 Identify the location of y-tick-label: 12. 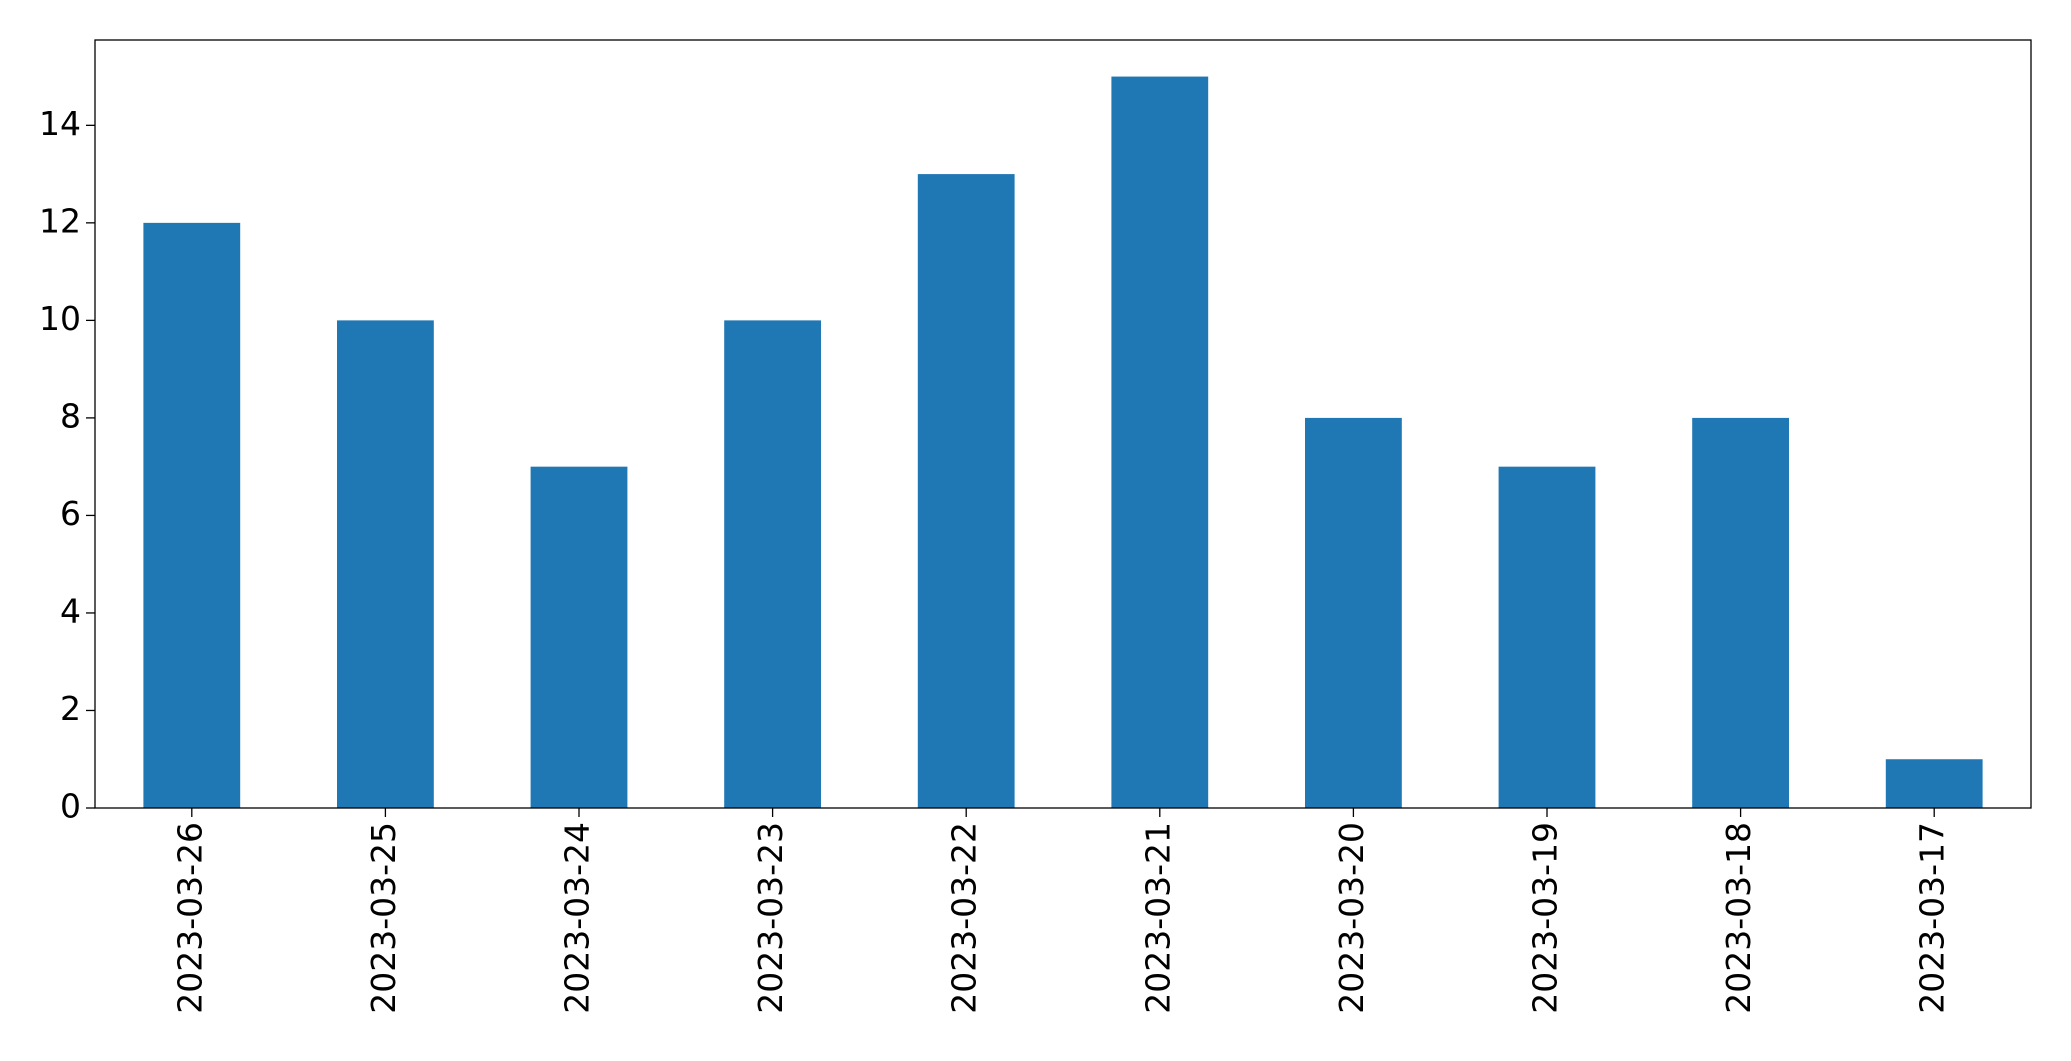
(60, 220).